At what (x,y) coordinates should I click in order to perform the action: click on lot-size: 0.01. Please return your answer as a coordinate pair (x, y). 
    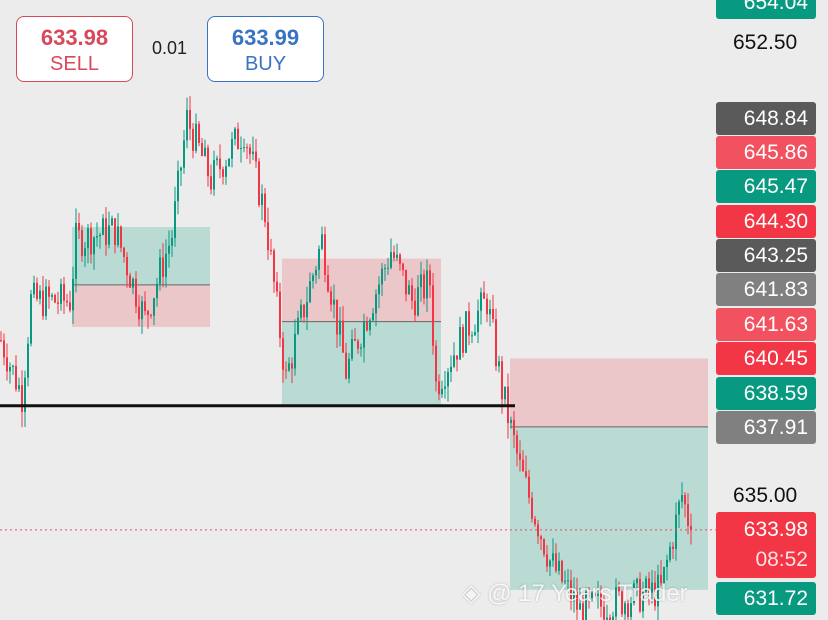
    Looking at the image, I should click on (170, 48).